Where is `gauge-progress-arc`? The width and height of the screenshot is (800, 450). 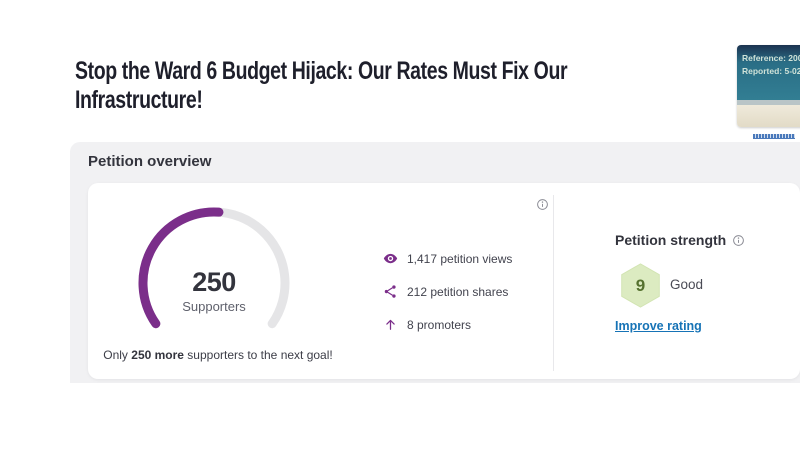 gauge-progress-arc is located at coordinates (181, 268).